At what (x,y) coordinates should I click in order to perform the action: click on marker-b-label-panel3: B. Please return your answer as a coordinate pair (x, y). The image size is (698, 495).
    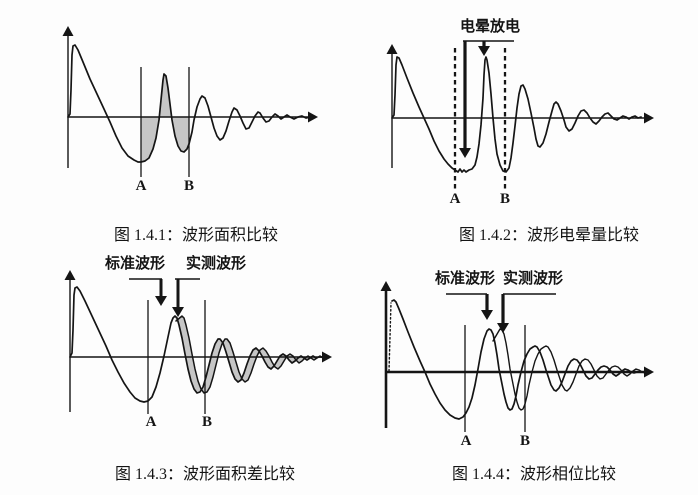
    Looking at the image, I should click on (206, 422).